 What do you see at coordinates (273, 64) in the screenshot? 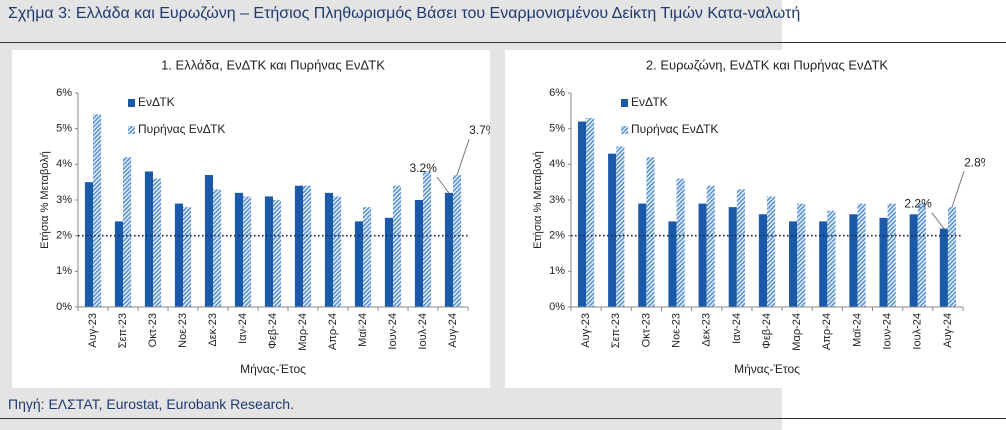
I see `chart-title: 1. Ελλάδα, ΕνΔΤΚ και Πυρήνας ΕνΔΤΚ` at bounding box center [273, 64].